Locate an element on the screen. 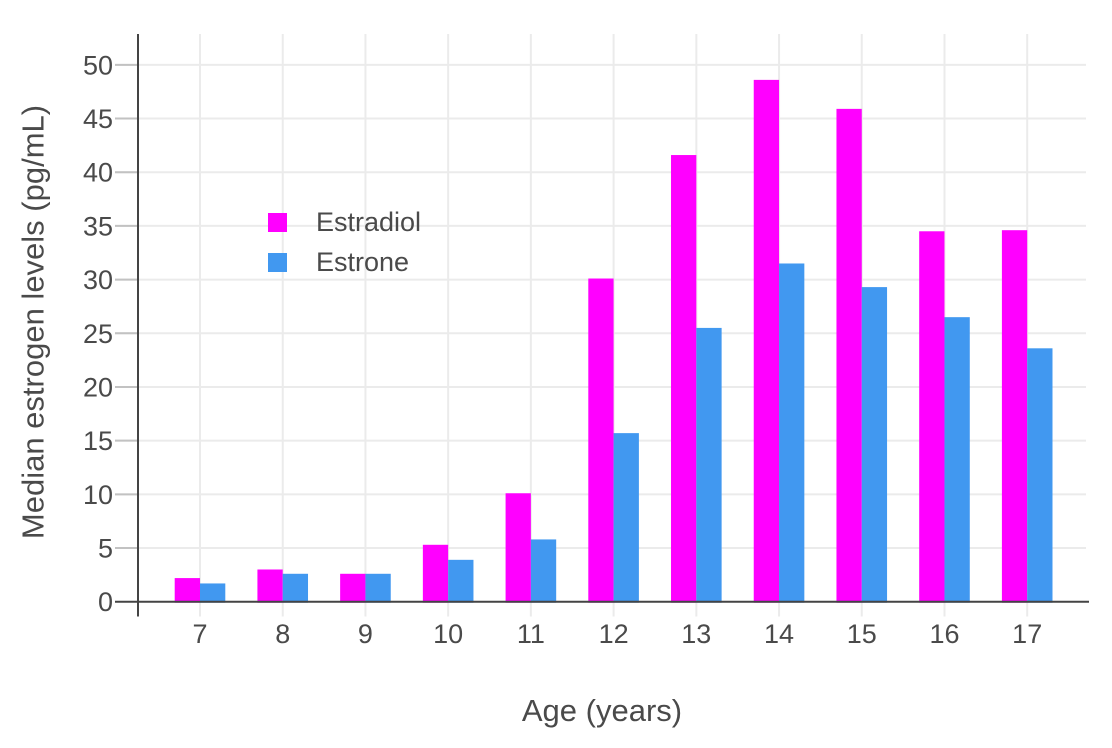  x-tick-label-16: 16 is located at coordinates (944, 634).